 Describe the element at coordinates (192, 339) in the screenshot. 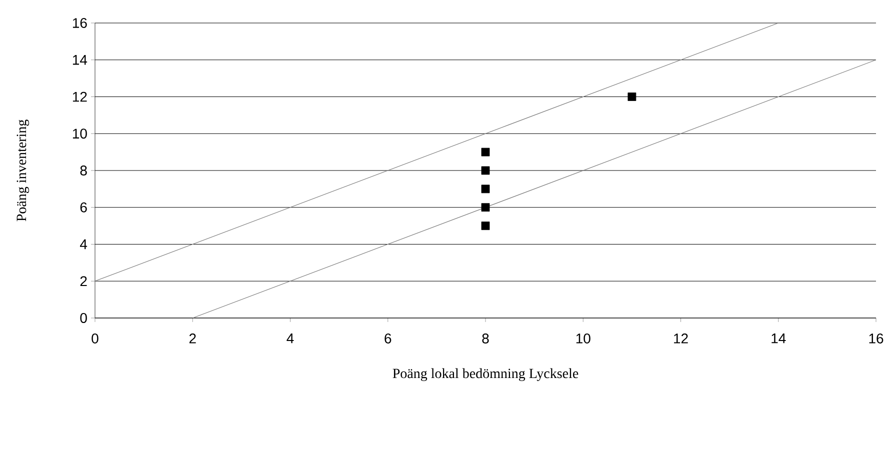

I see `x-tick-label: 2` at that location.